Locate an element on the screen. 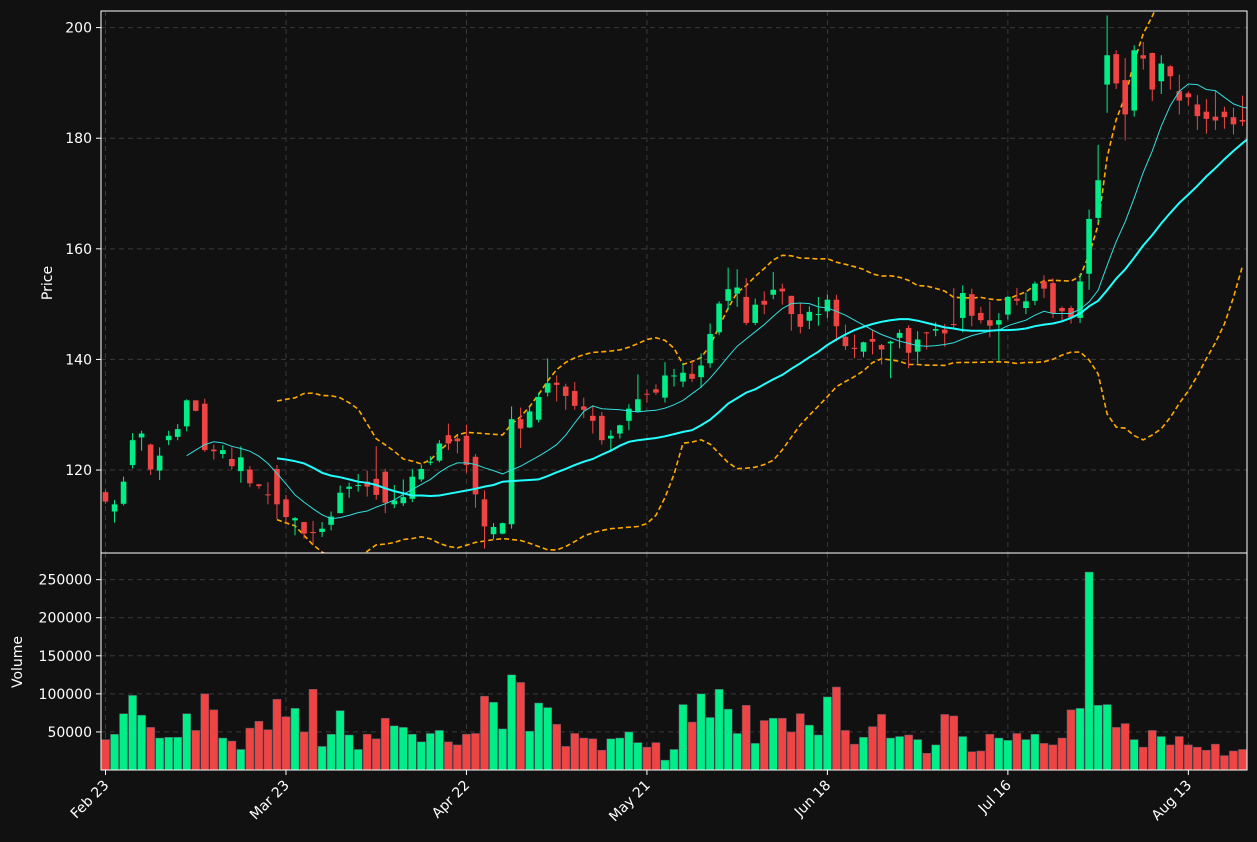  volume-axis-label: Volume is located at coordinates (18, 662).